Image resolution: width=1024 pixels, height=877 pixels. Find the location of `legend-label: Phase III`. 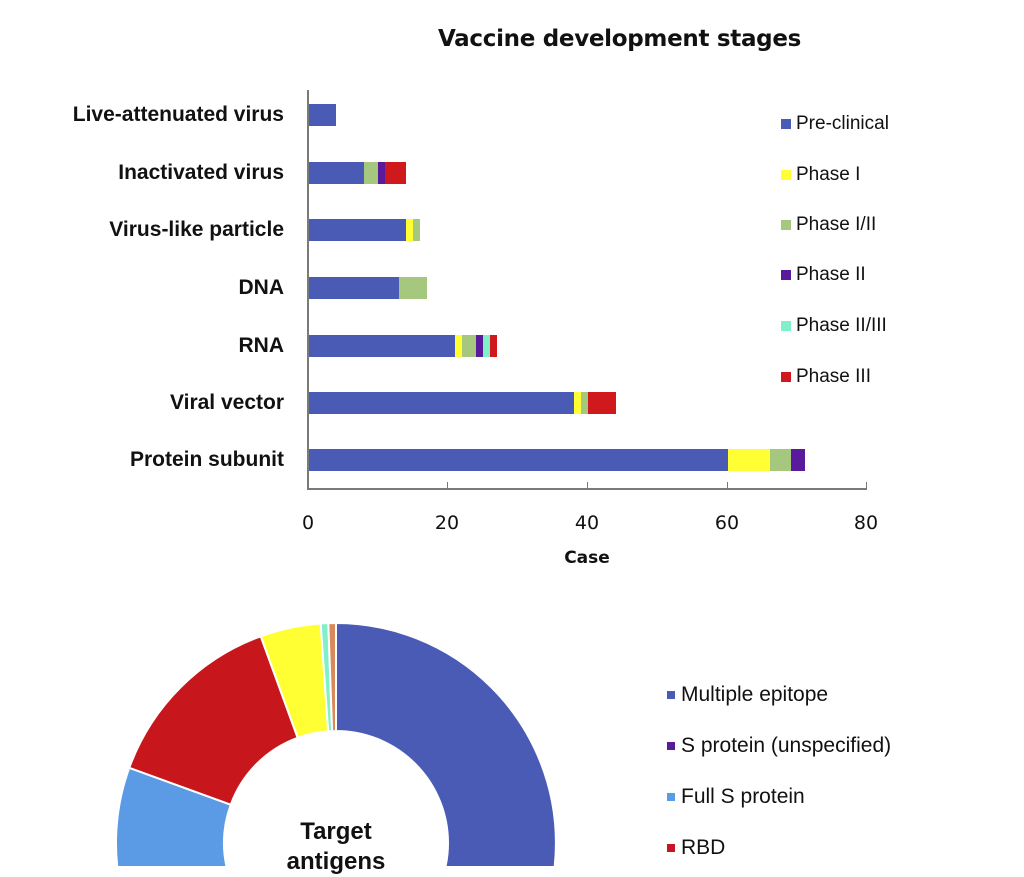

legend-label: Phase III is located at coordinates (833, 376).